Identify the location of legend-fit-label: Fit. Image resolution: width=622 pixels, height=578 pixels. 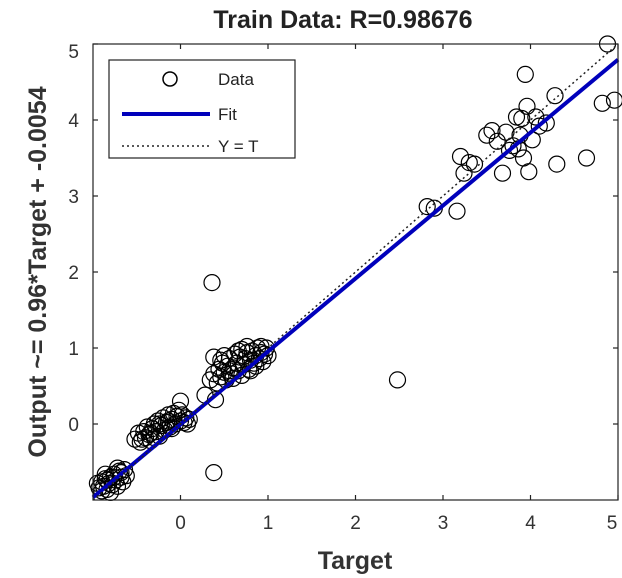
(227, 114).